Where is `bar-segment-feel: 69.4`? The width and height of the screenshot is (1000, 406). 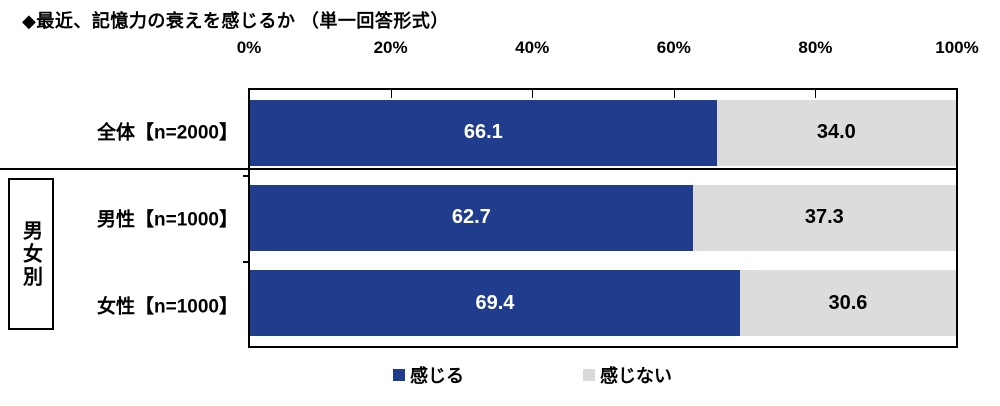 bar-segment-feel: 69.4 is located at coordinates (495, 303).